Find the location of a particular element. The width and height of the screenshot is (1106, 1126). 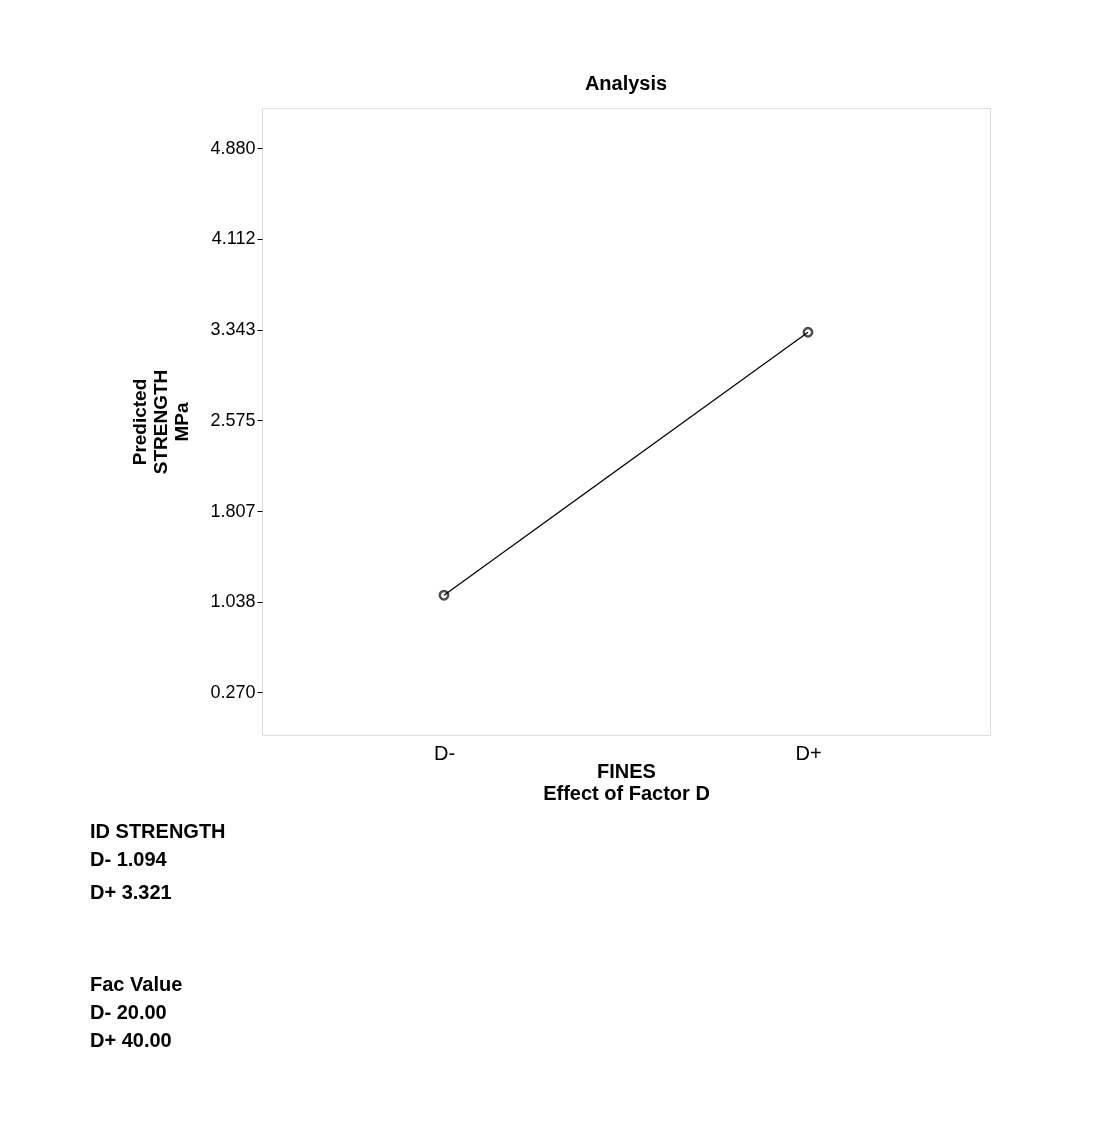

text: D+ 40.00 is located at coordinates (131, 1040).